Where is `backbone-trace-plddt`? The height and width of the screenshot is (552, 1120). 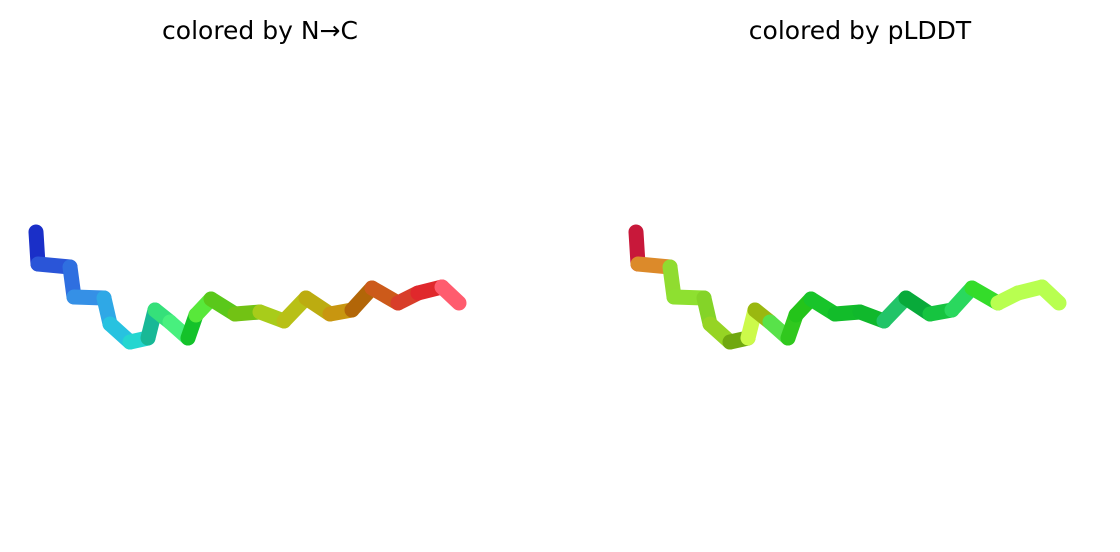 backbone-trace-plddt is located at coordinates (847, 287).